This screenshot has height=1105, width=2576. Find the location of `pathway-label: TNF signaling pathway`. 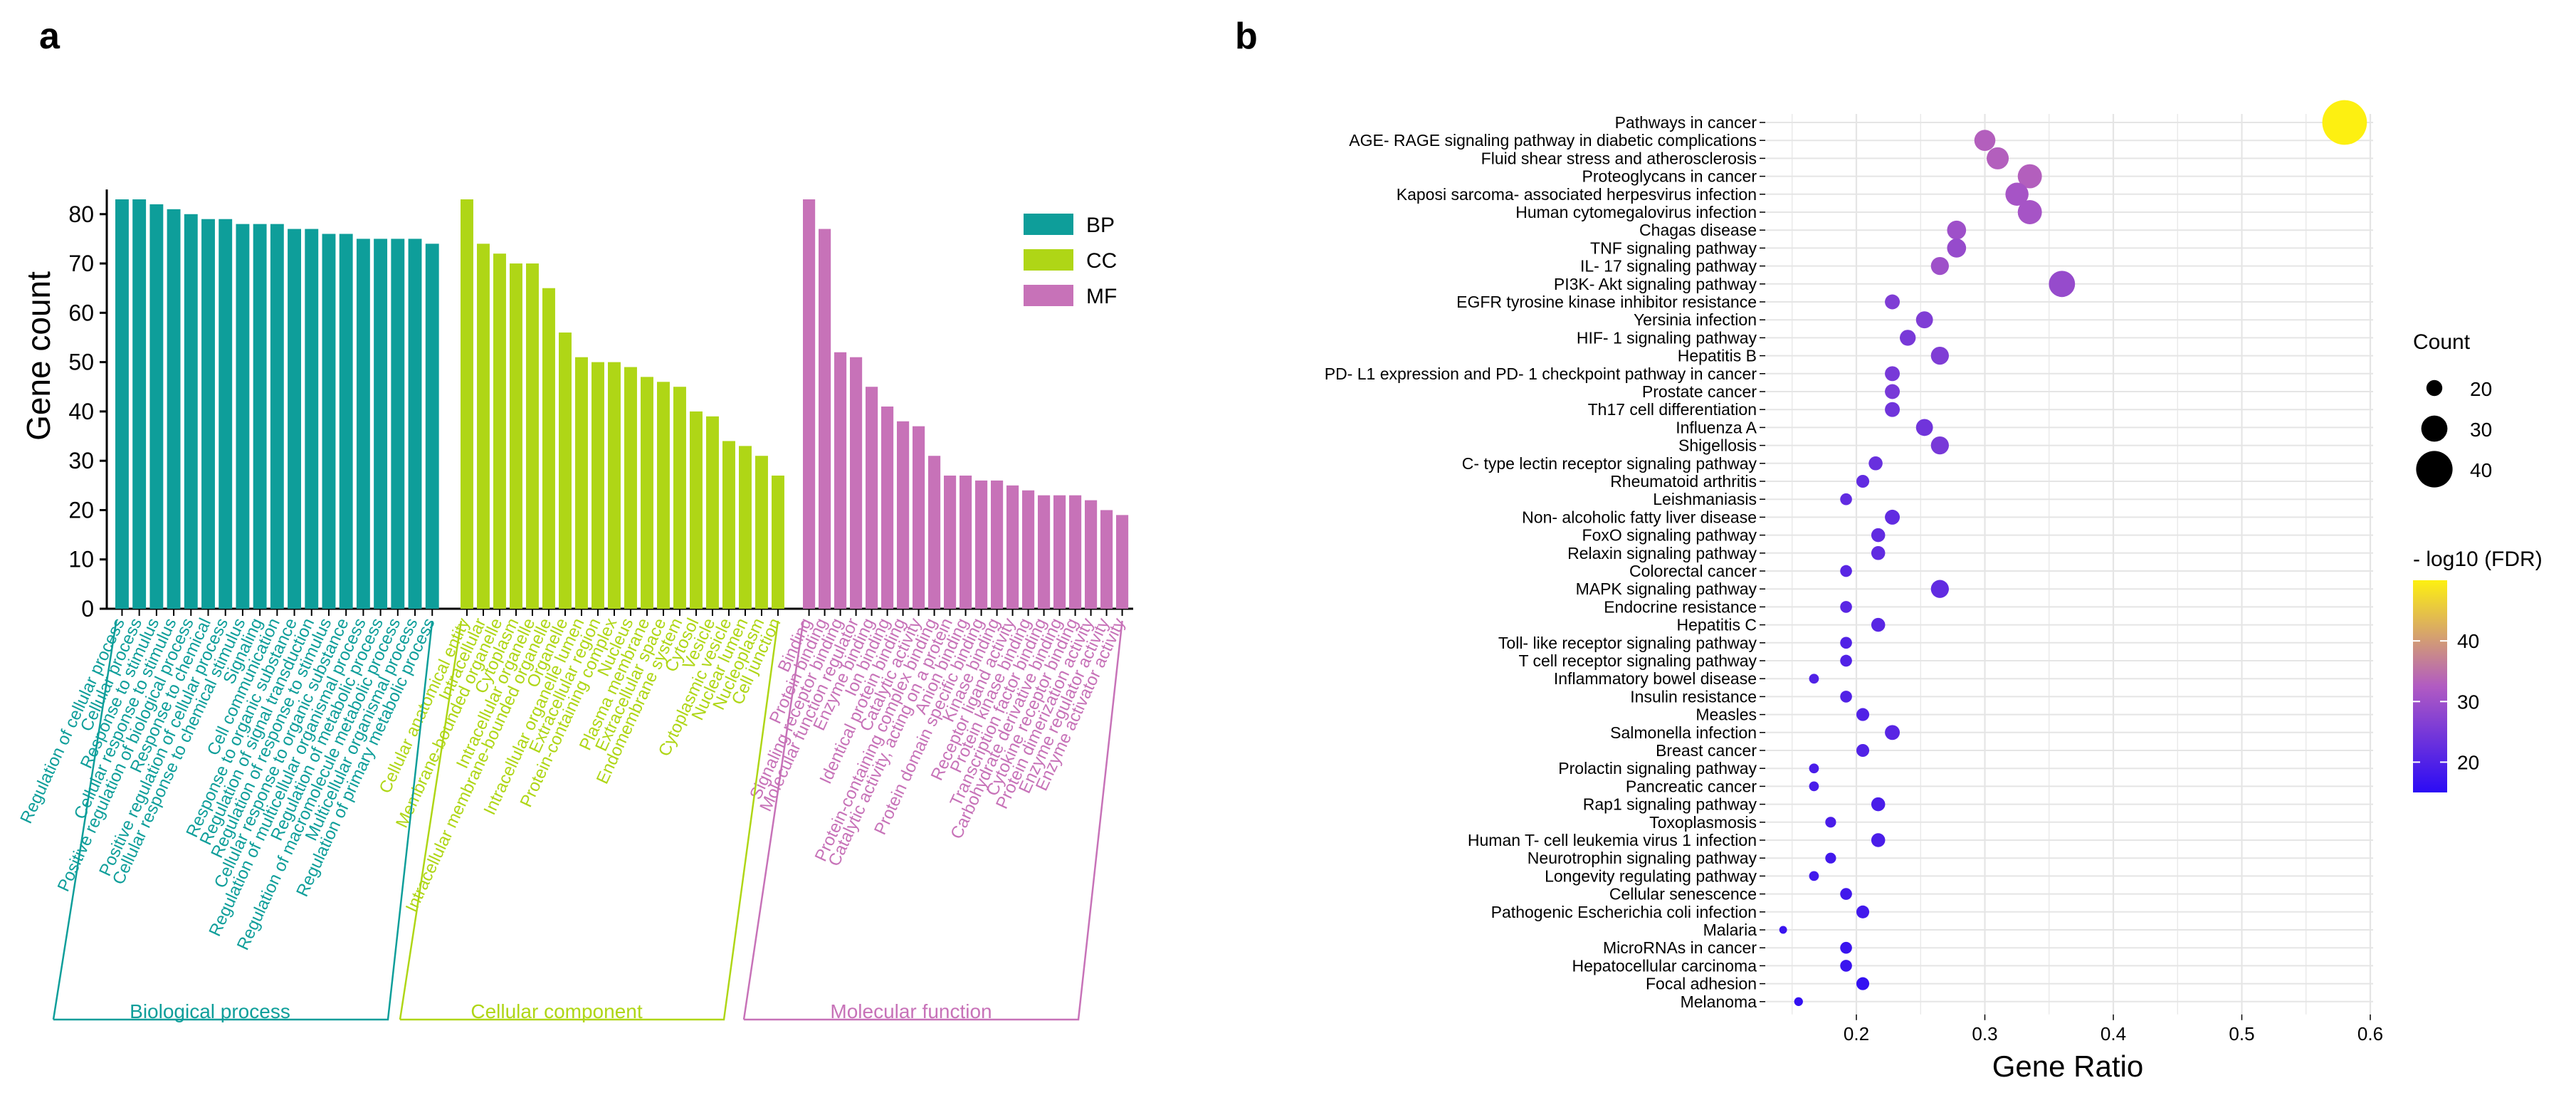

pathway-label: TNF signaling pathway is located at coordinates (1673, 248).